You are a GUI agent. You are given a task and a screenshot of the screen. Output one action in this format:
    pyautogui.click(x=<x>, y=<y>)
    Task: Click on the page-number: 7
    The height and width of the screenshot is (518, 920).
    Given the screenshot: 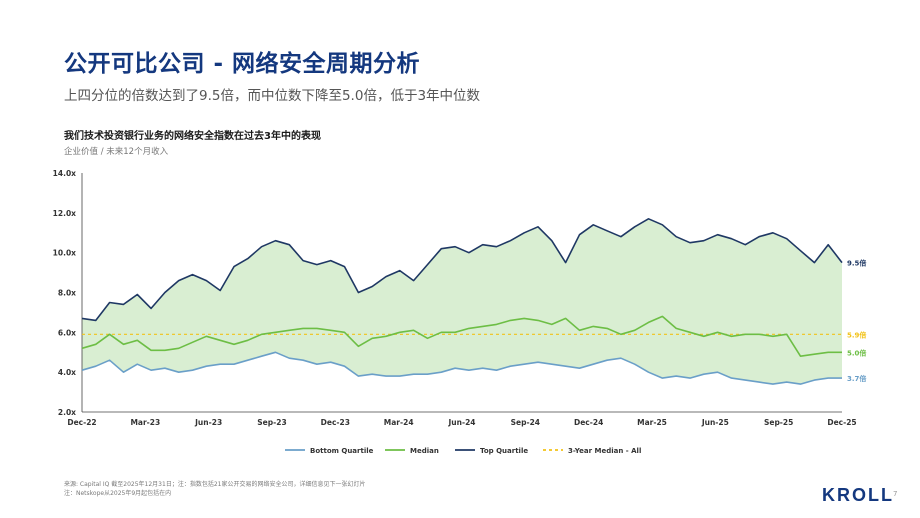 What is the action you would take?
    pyautogui.click(x=895, y=494)
    